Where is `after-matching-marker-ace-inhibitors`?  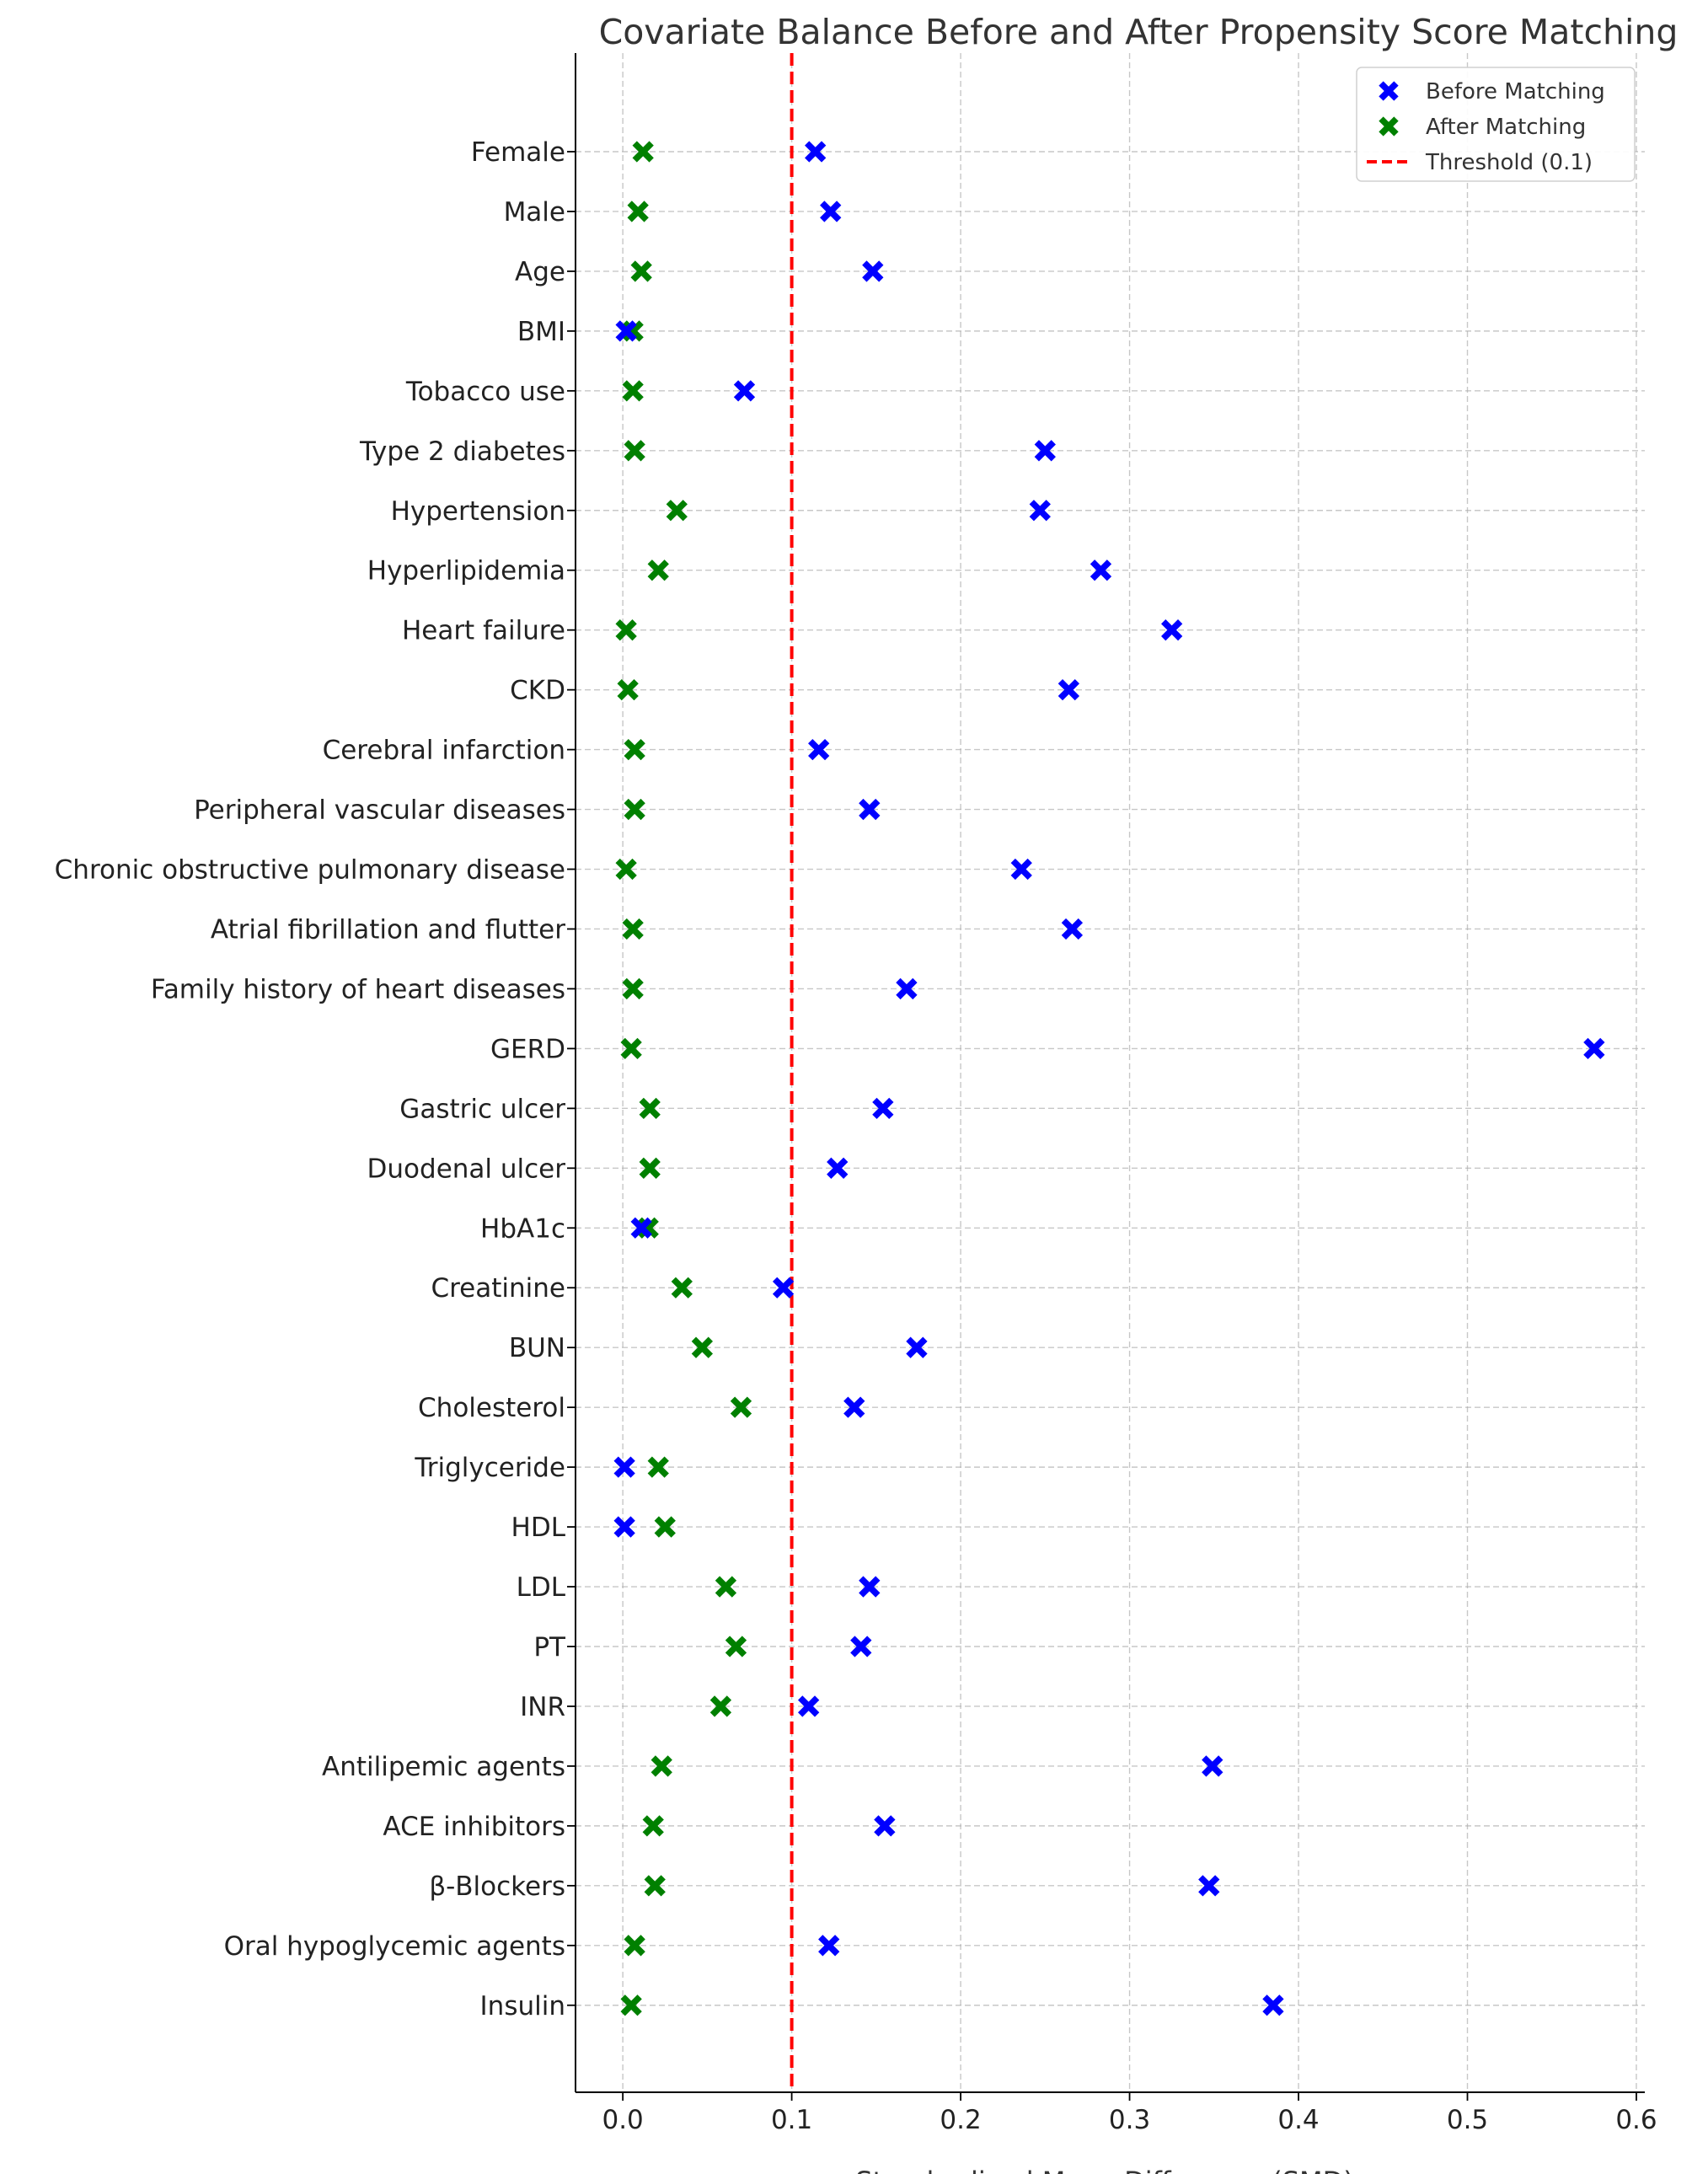 after-matching-marker-ace-inhibitors is located at coordinates (653, 1826).